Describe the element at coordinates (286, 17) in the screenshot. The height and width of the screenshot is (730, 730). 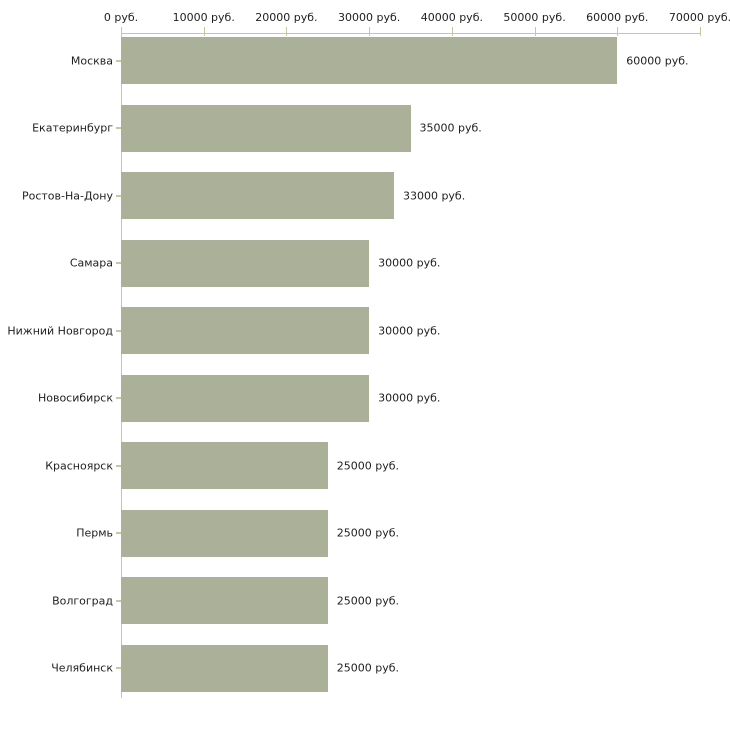
I see `x-axis-tick-label: 20000 руб.` at that location.